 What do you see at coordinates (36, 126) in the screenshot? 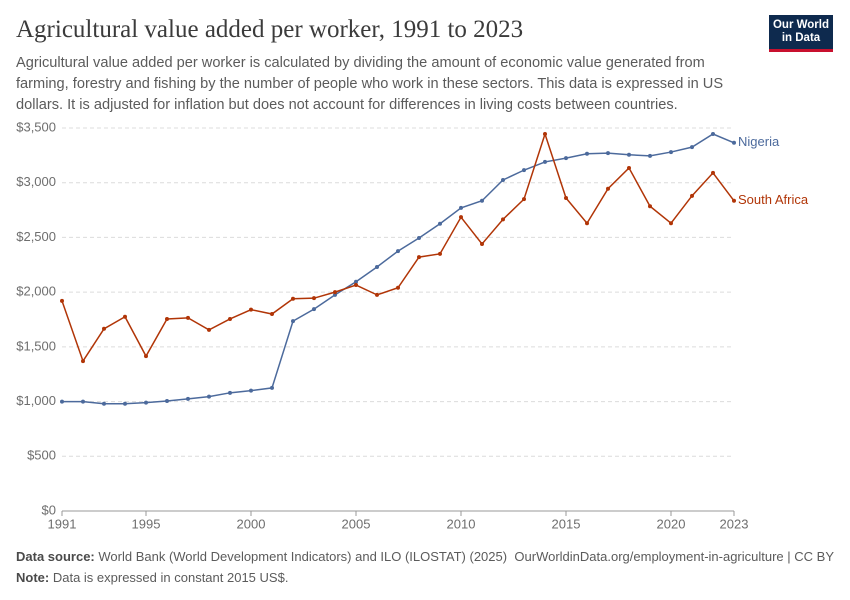
I see `y-tick-label: $3,500` at bounding box center [36, 126].